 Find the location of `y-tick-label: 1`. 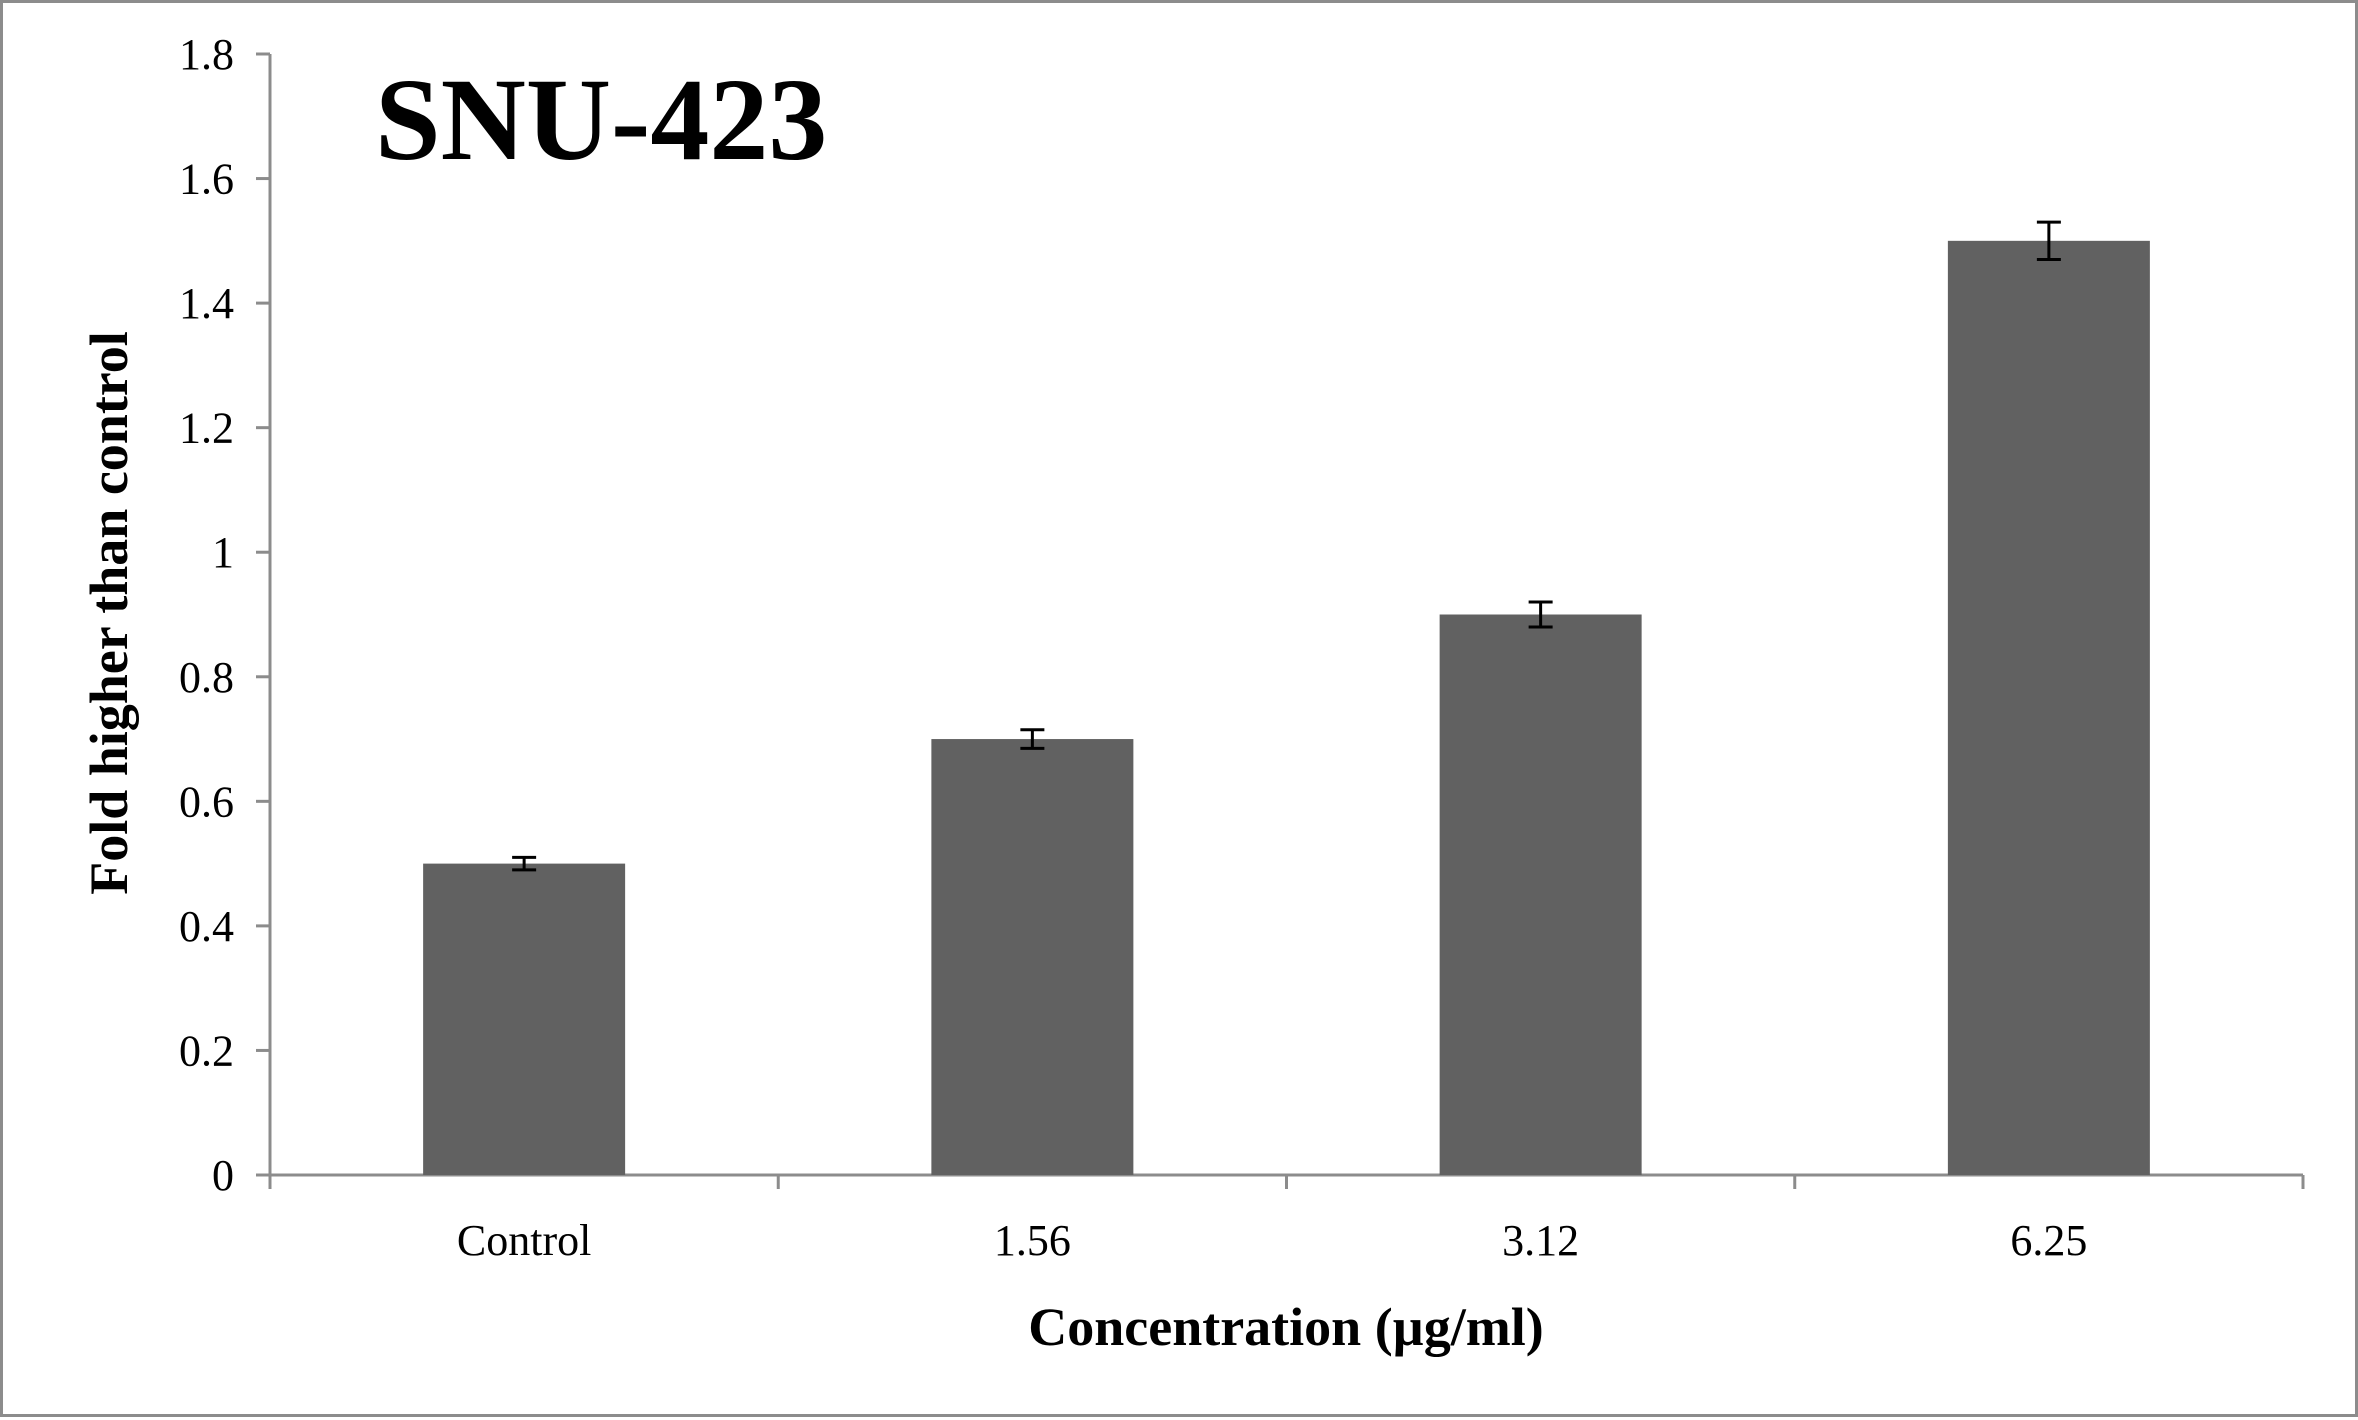

y-tick-label: 1 is located at coordinates (223, 552).